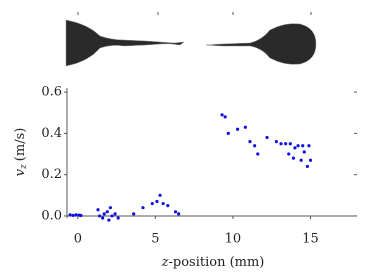 The height and width of the screenshot is (280, 374). I want to click on x-tick-label: 10, so click(233, 239).